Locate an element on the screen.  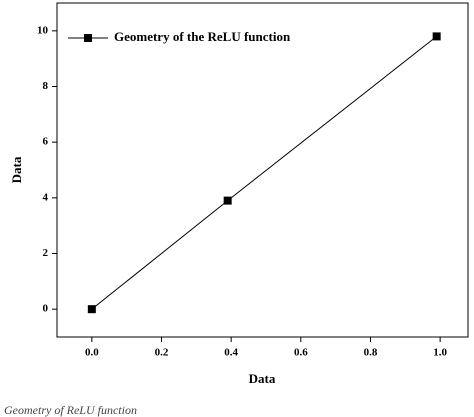
caption: Geometry of ReLU function is located at coordinates (70, 410).